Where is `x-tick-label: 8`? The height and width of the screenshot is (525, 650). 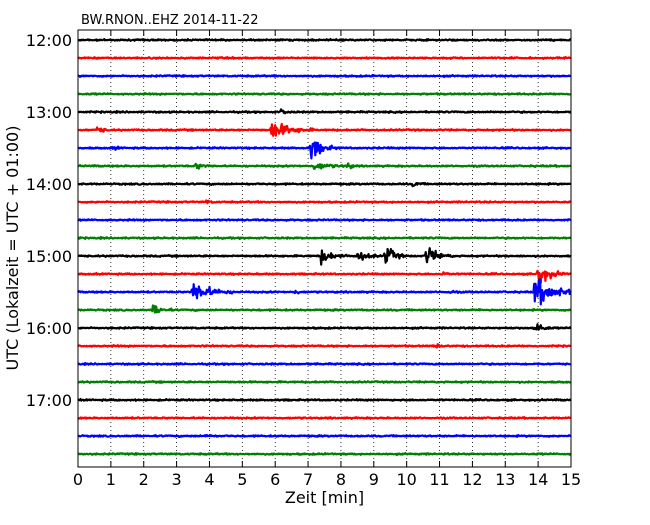
x-tick-label: 8 is located at coordinates (341, 479).